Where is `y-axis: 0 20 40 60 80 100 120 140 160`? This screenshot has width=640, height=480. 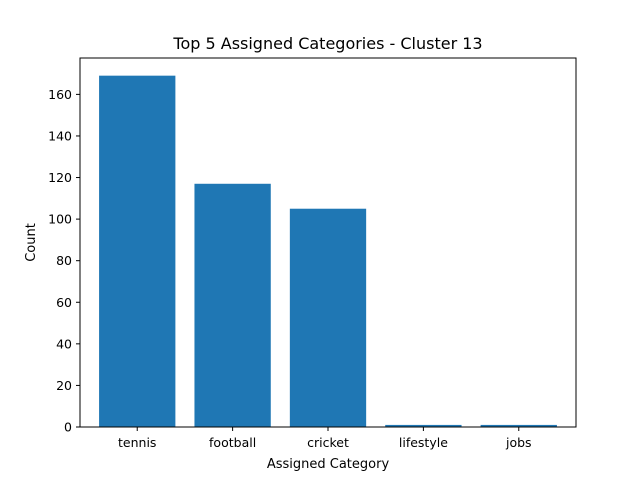 y-axis: 0 20 40 60 80 100 120 140 160 is located at coordinates (64, 261).